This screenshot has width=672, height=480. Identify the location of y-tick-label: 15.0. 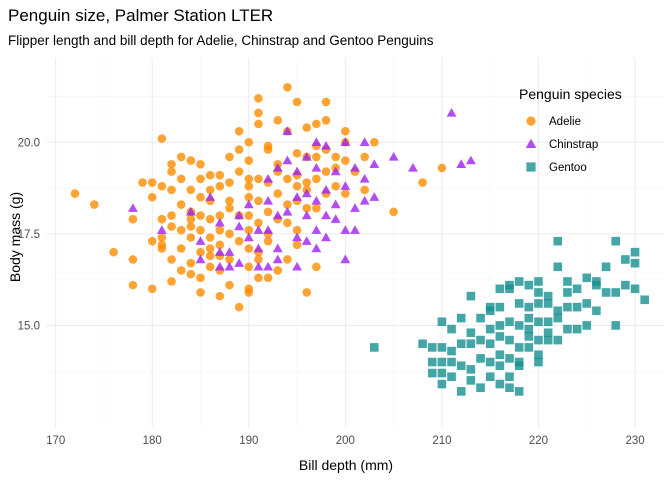
(29, 326).